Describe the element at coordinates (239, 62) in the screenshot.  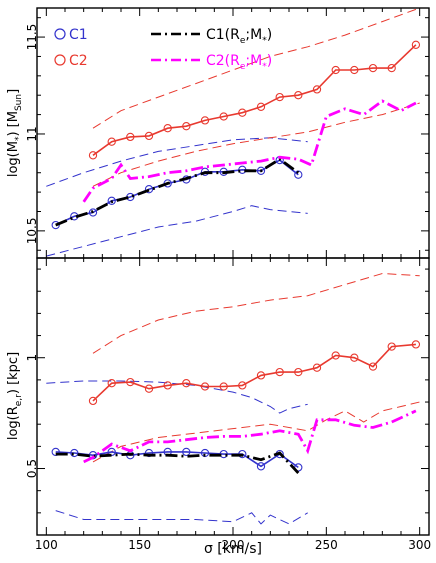
I see `legend-c2-fit-label: C2(Re;M*)` at that location.